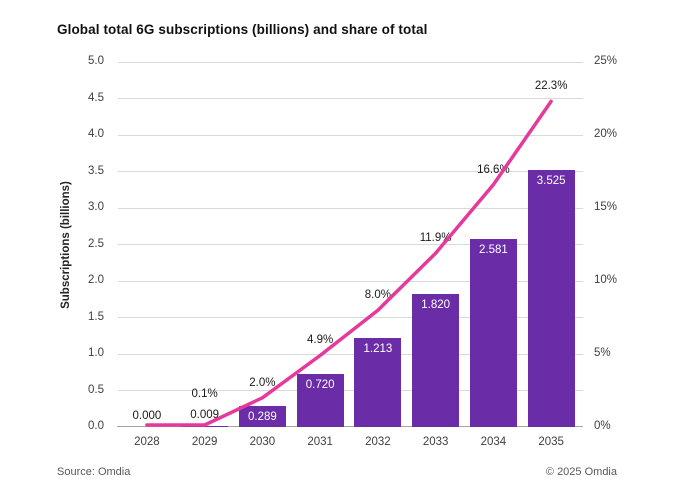 The height and width of the screenshot is (496, 688). Describe the element at coordinates (96, 97) in the screenshot. I see `left-axis-tick-label: 4.5` at that location.